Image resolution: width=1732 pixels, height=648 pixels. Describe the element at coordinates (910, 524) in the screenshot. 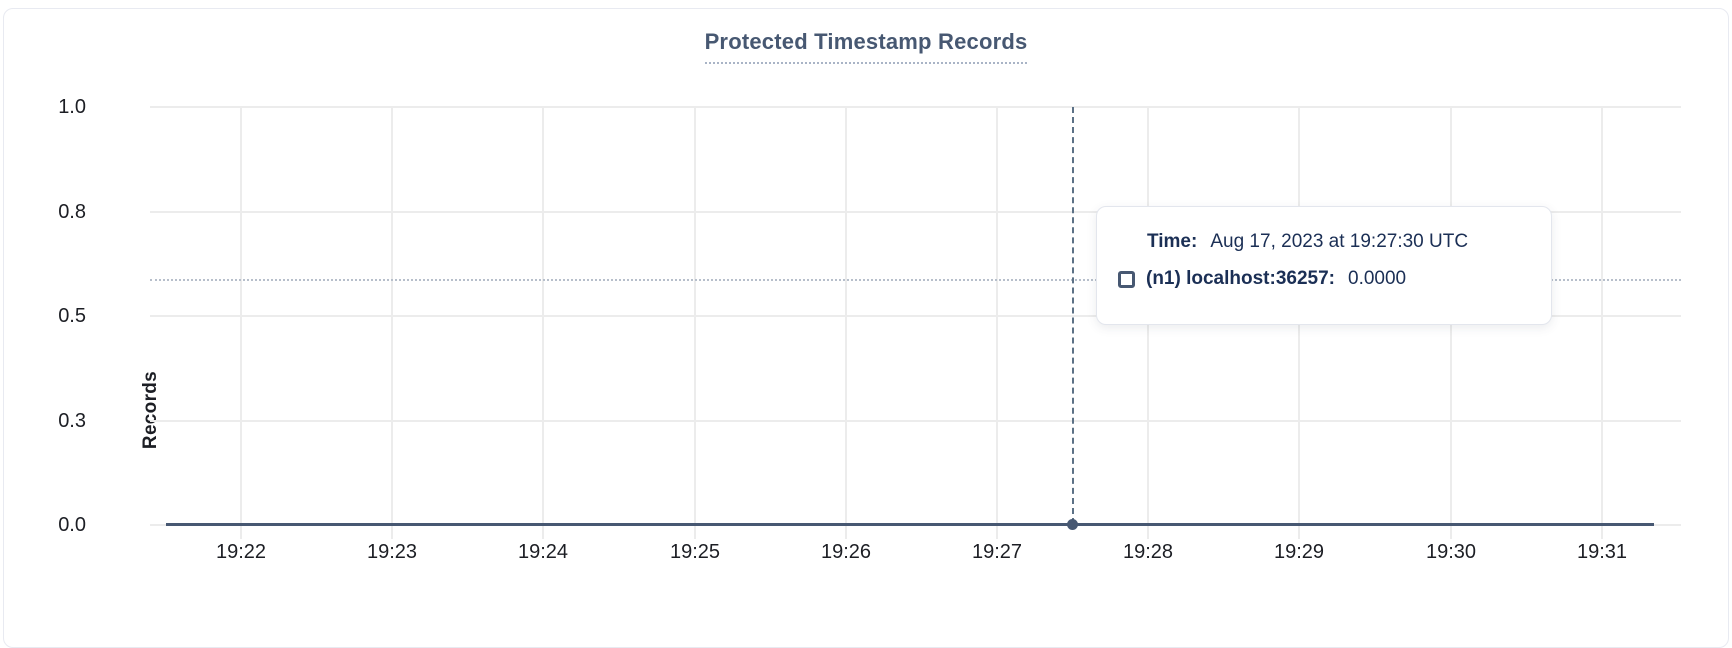

I see `series-line` at that location.